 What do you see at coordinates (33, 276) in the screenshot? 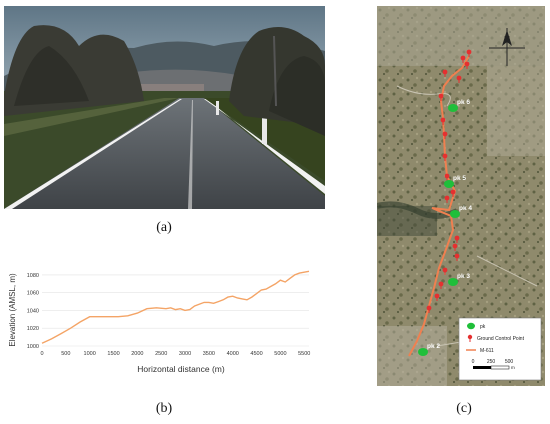
I see `y-tick-label: 1080` at bounding box center [33, 276].